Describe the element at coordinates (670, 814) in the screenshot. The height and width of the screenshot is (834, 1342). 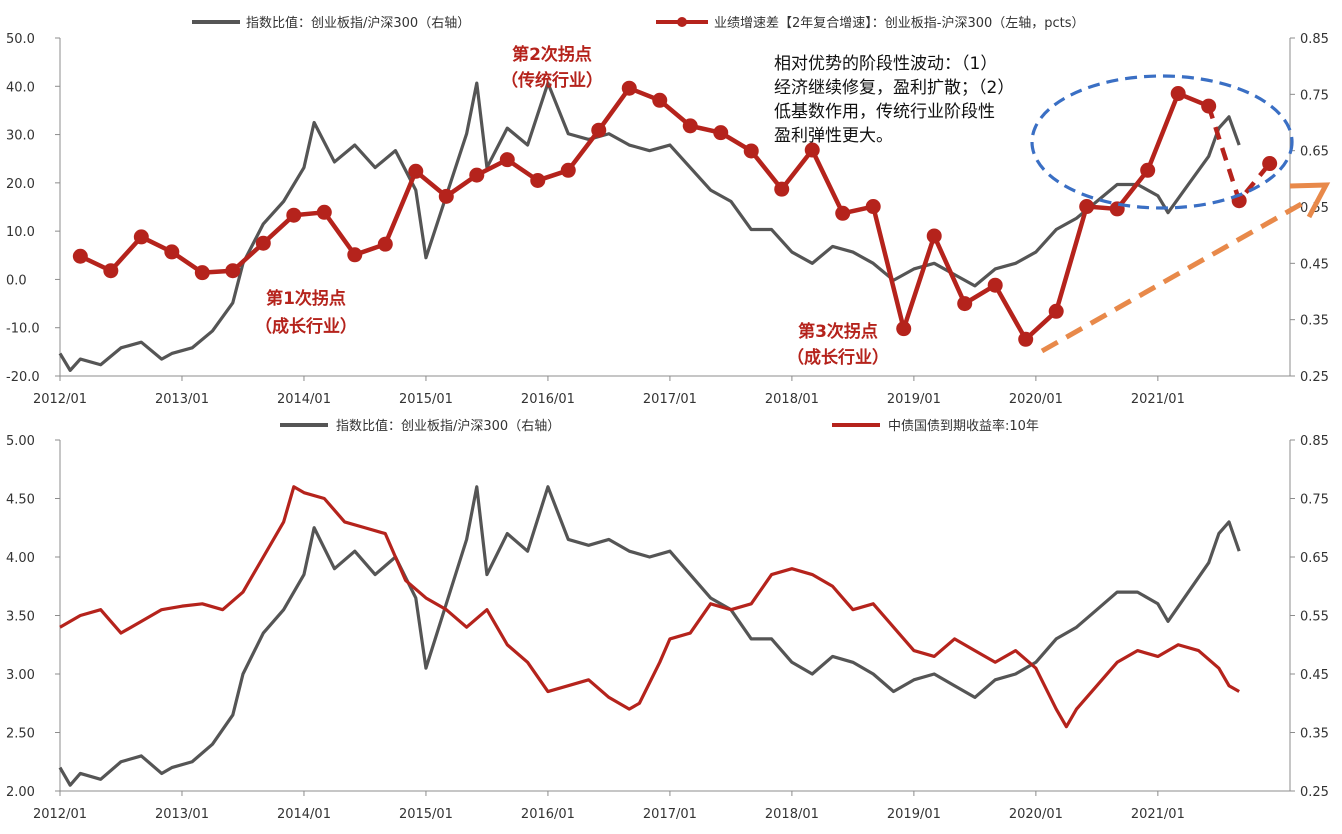
I see `x-tick-label: 2017/01` at that location.